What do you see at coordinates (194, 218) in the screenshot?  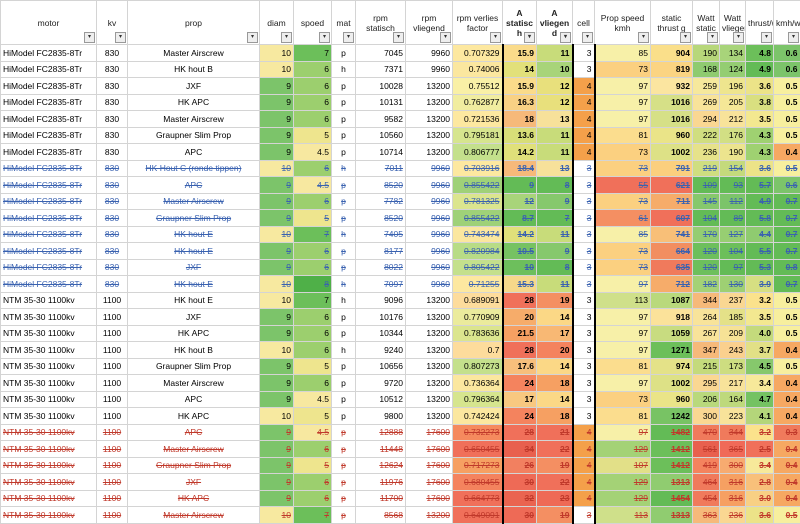 I see `cell-prop: Graupner Slim Prop` at bounding box center [194, 218].